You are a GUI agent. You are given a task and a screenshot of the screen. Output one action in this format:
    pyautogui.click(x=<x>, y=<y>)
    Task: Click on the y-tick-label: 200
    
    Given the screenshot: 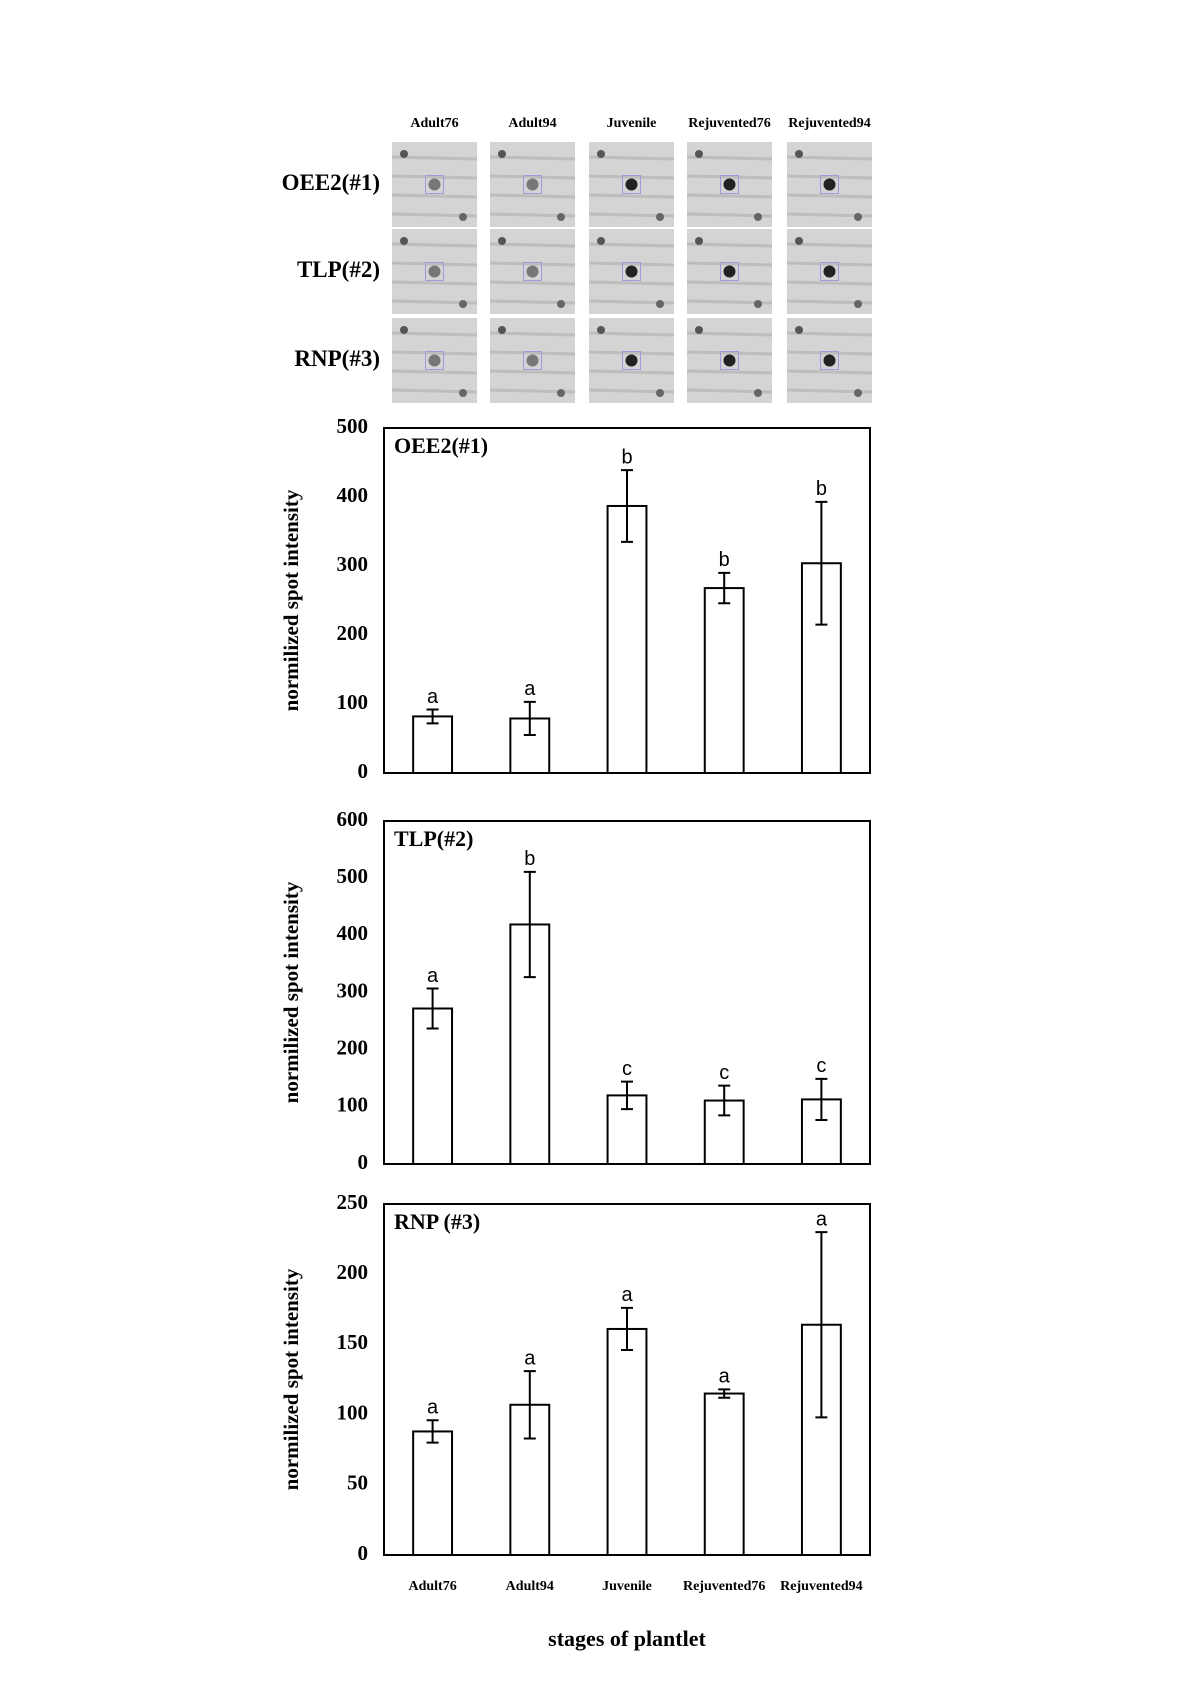 What is the action you would take?
    pyautogui.click(x=353, y=1047)
    